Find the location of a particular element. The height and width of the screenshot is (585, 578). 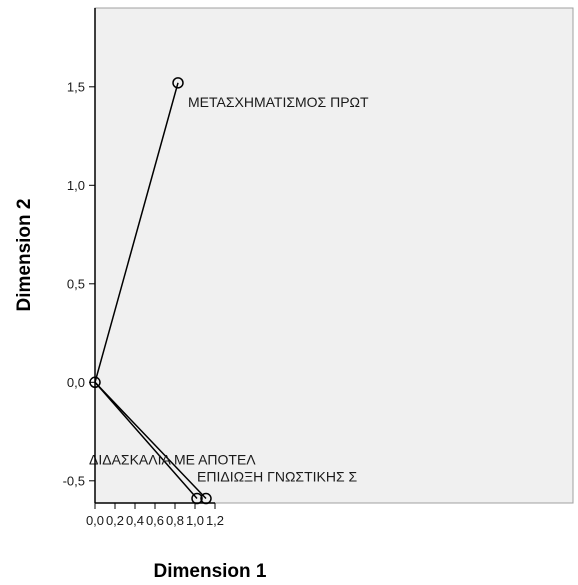

x-tick-label: 0,6 is located at coordinates (155, 520).